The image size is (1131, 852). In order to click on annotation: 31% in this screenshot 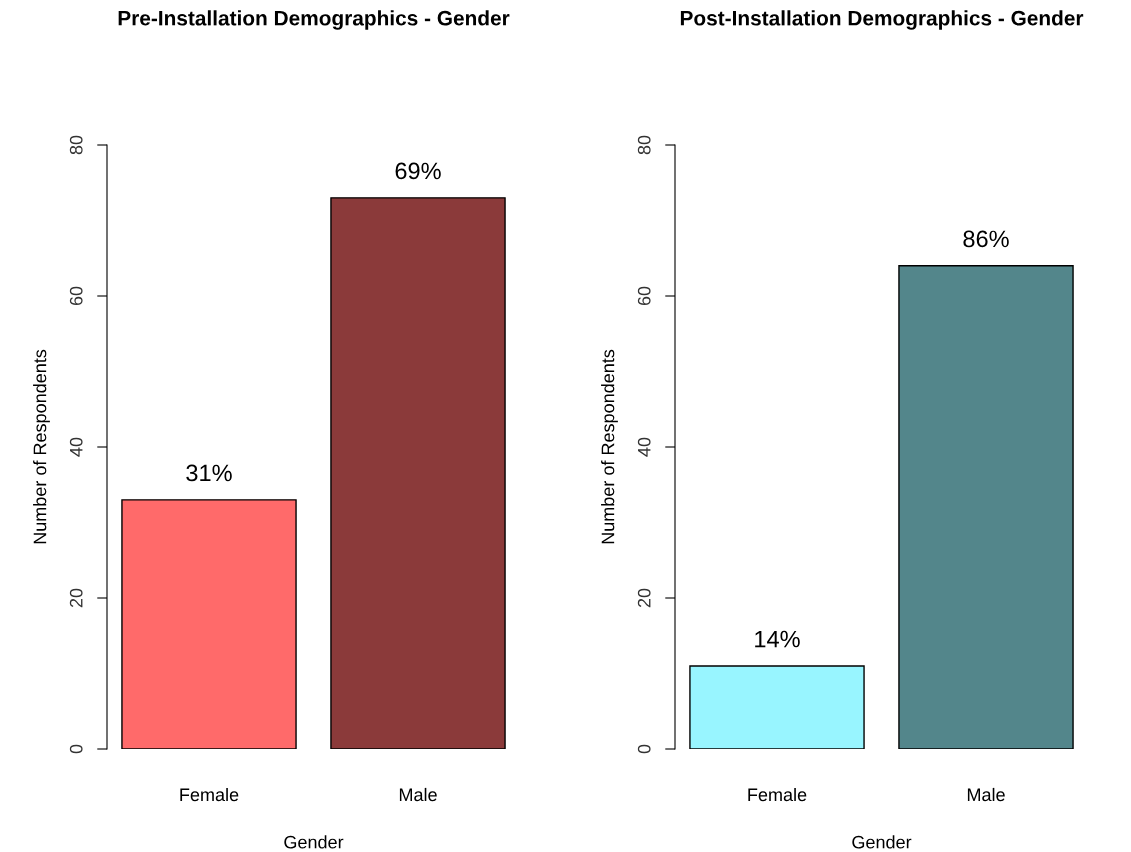, I will do `click(209, 473)`.